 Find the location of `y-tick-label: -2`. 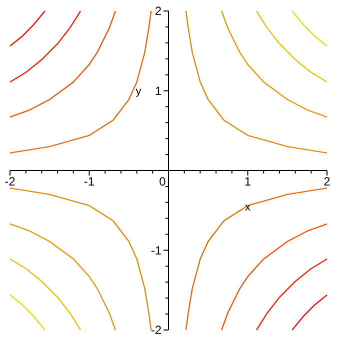

y-tick-label: -2 is located at coordinates (156, 330).